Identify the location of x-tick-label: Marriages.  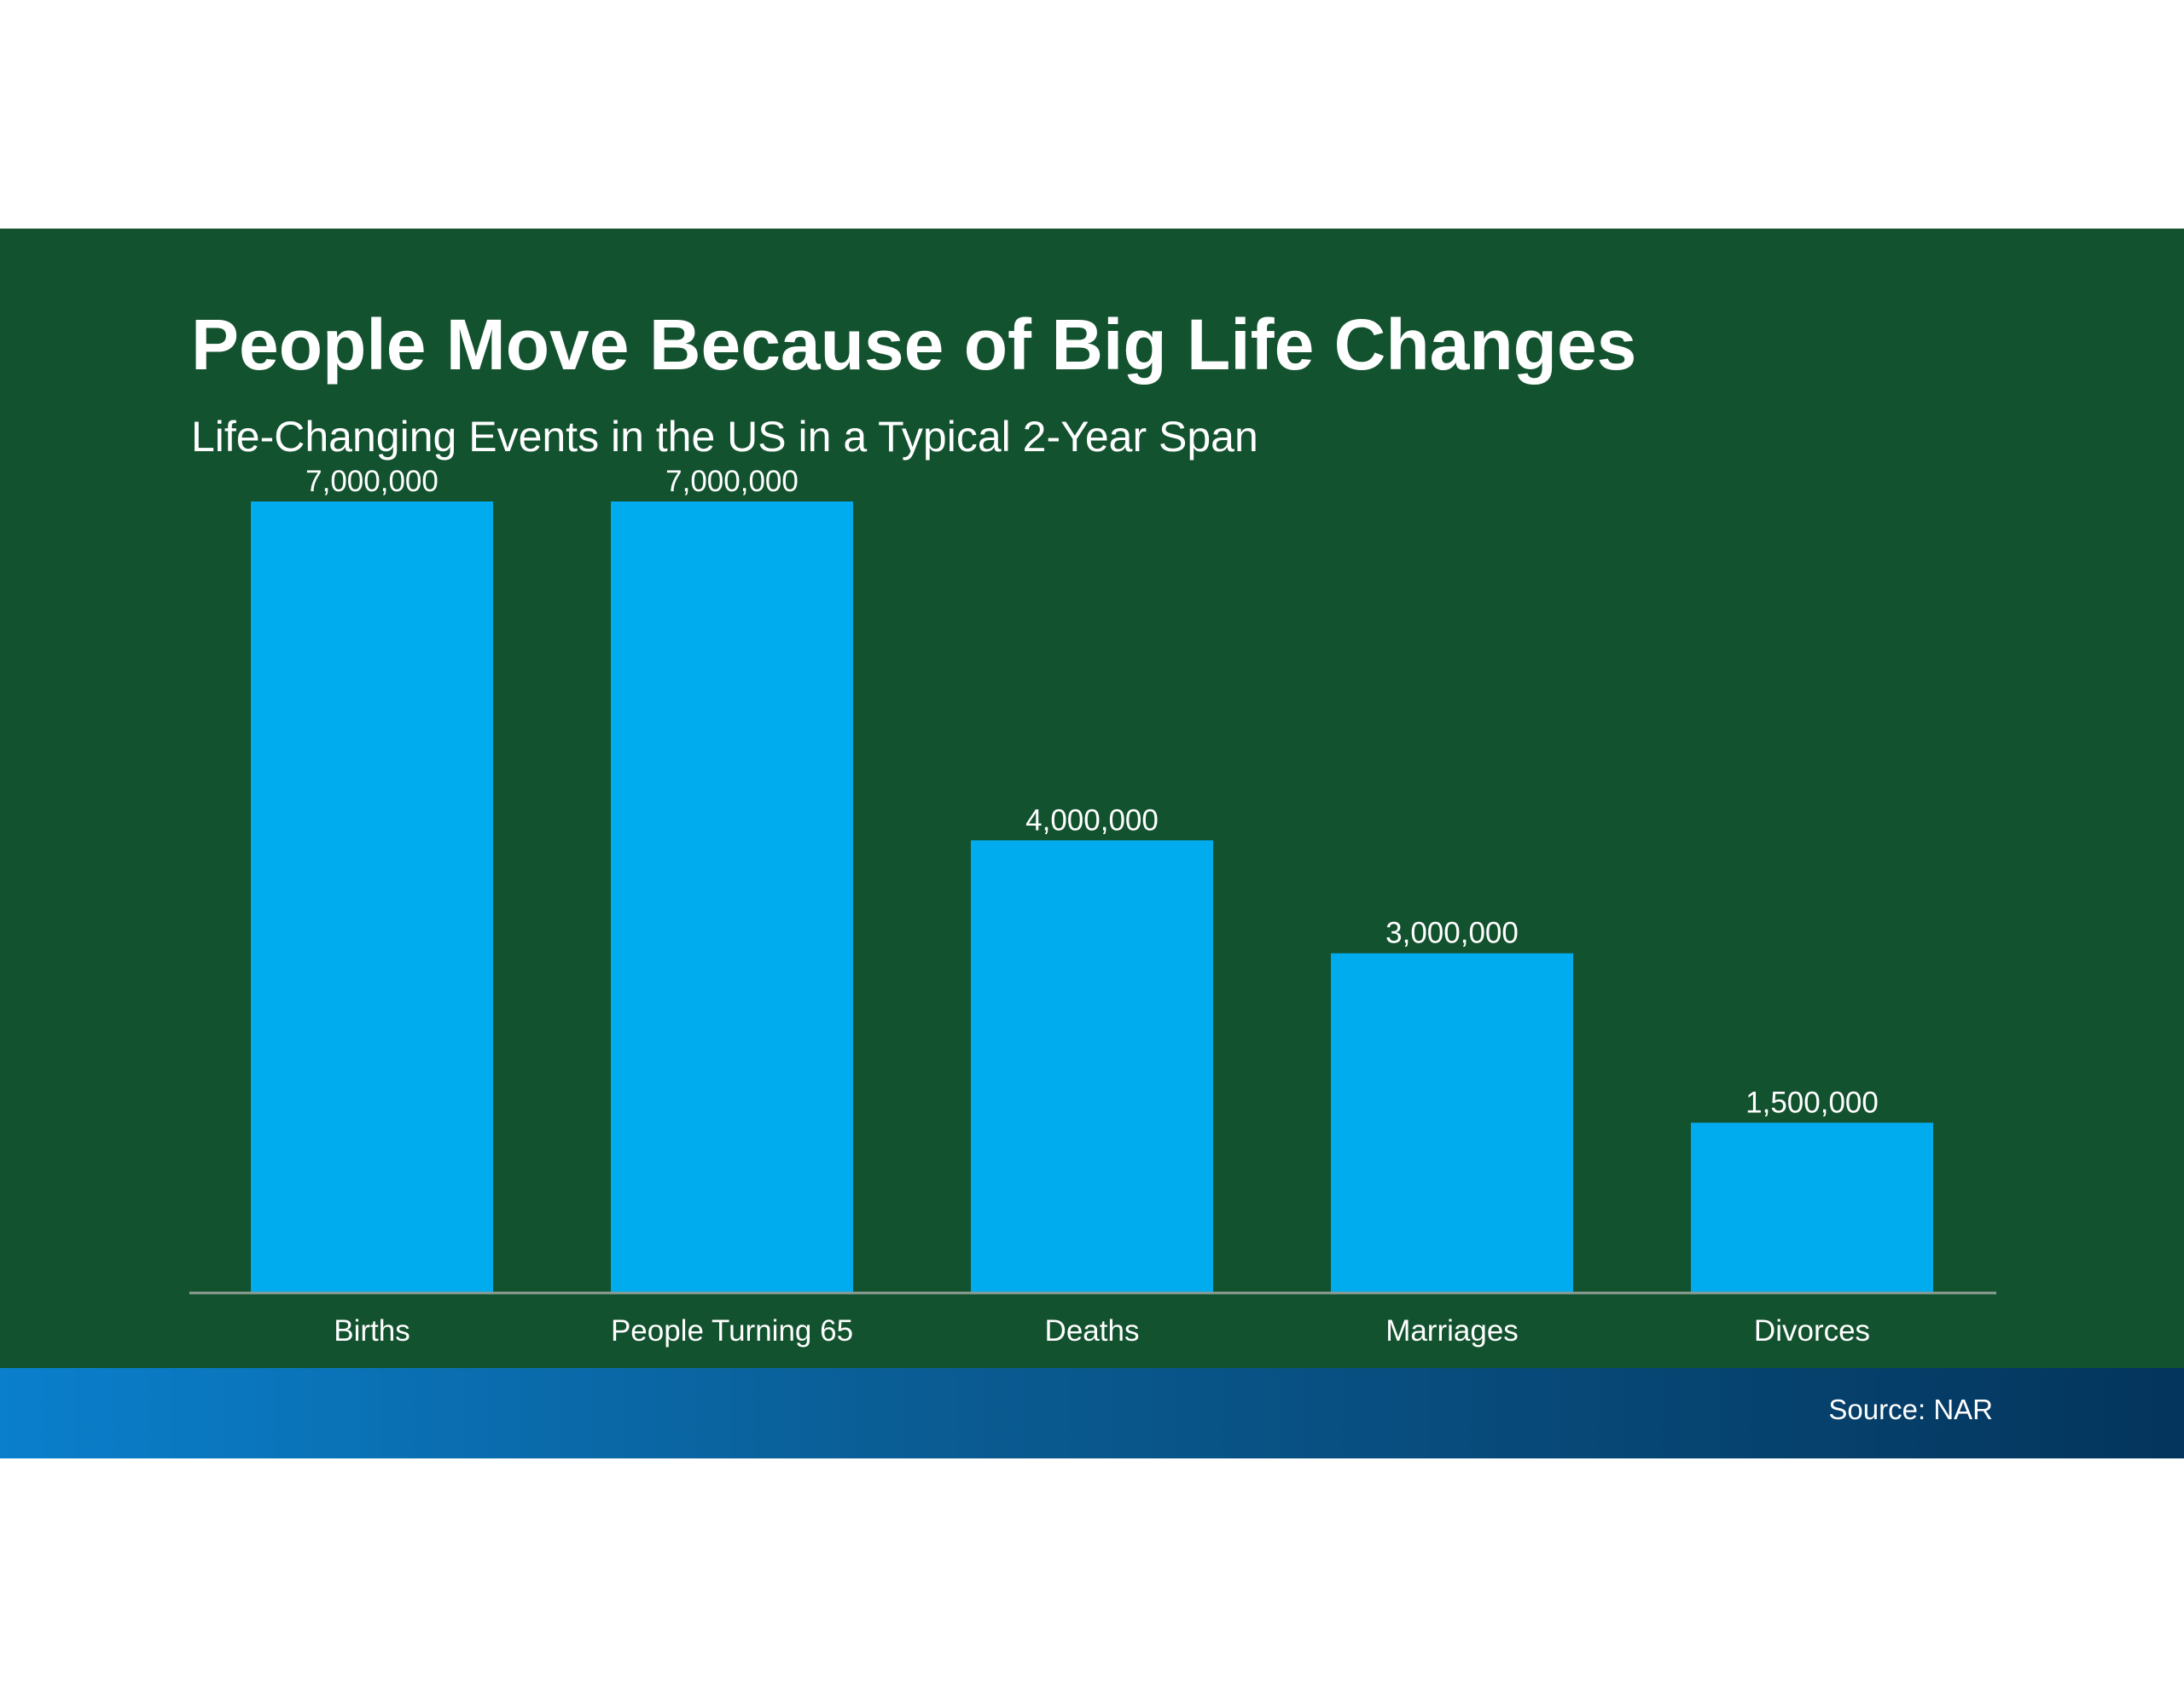
(1452, 1331).